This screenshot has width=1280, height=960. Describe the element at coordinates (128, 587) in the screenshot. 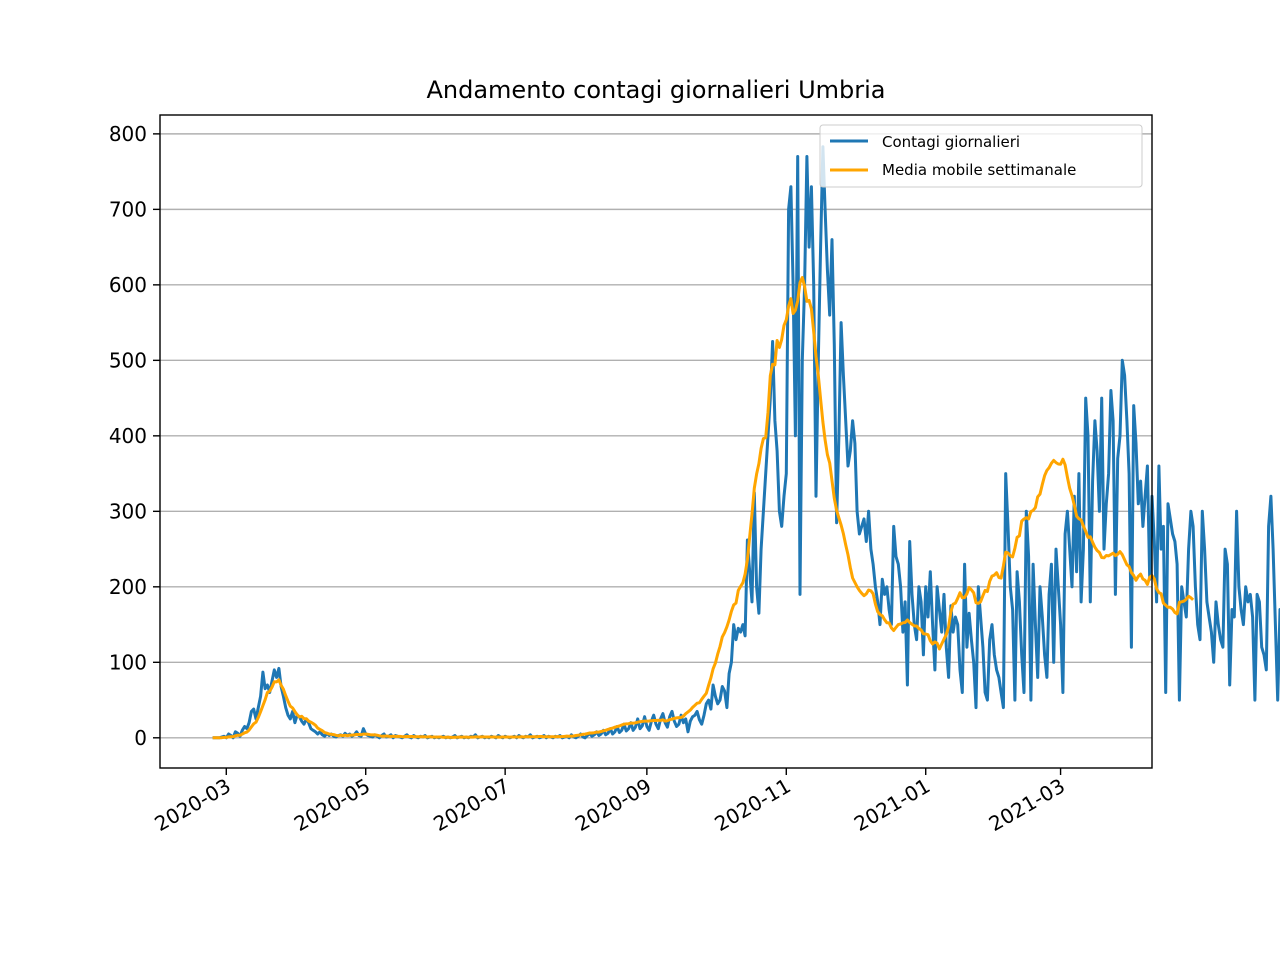

I see `y-tick-label: 200` at that location.